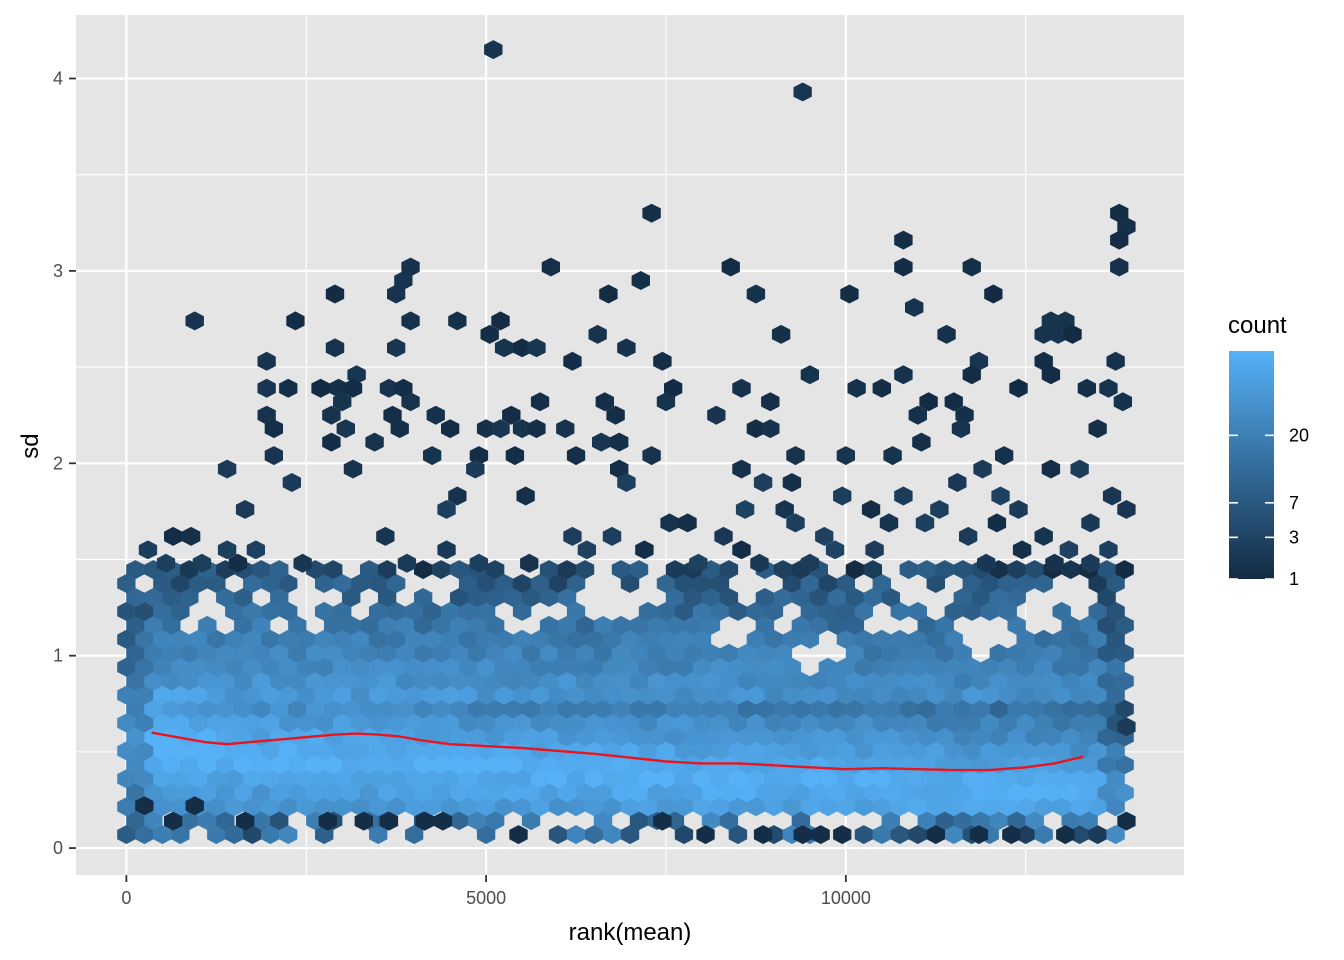  What do you see at coordinates (58, 78) in the screenshot?
I see `y-tick-label: 4` at bounding box center [58, 78].